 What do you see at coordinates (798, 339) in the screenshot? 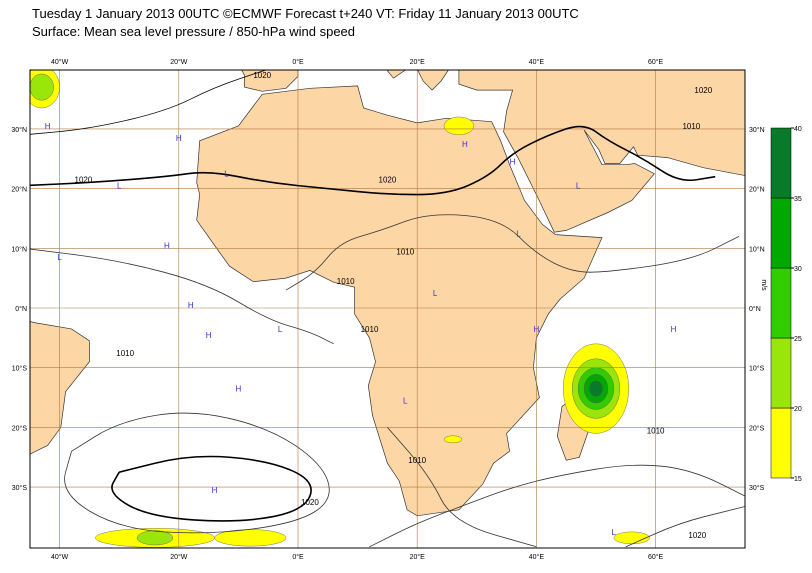
I see `colorbar-label: 25` at bounding box center [798, 339].